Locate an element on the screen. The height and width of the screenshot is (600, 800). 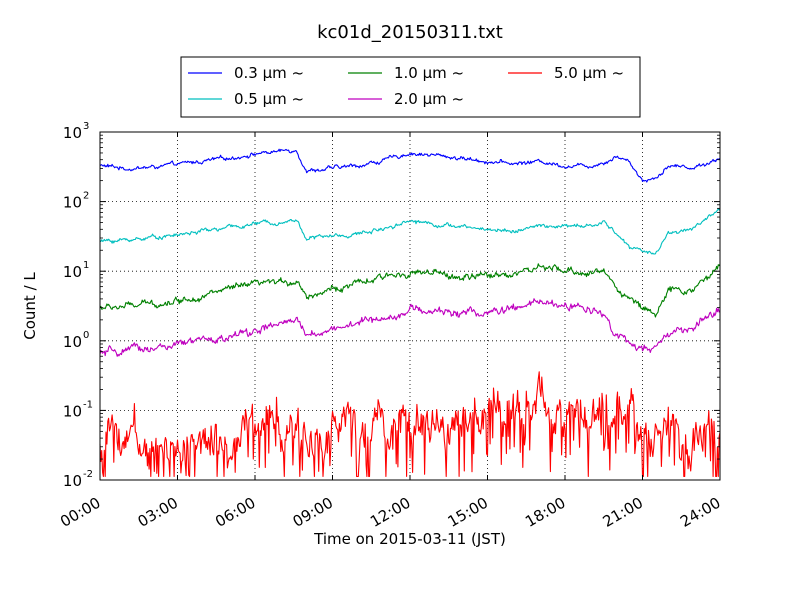
x-axis-label: Time on 2015-03-11 (JST) is located at coordinates (409, 539).